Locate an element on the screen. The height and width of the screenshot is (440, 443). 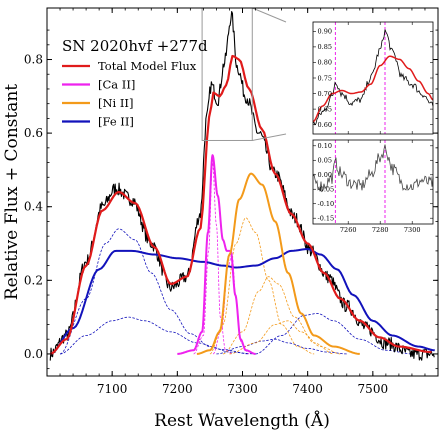
y-tick-label: 0.2 is located at coordinates (33, 280).